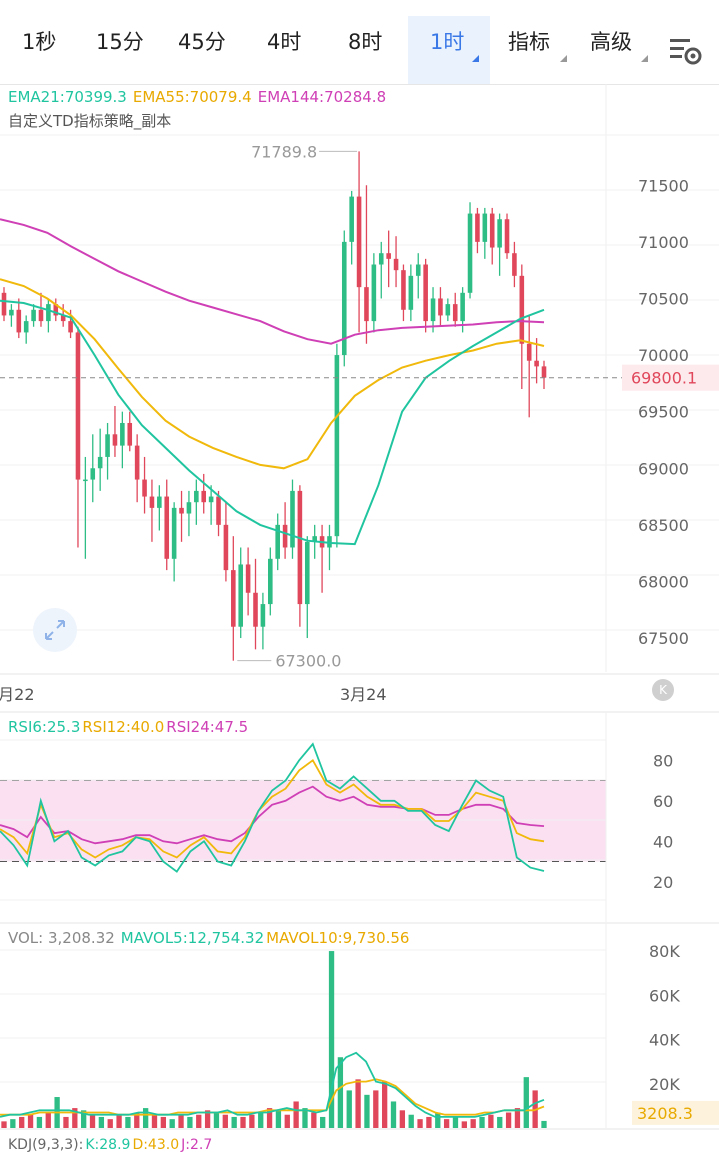 Image resolution: width=719 pixels, height=1153 pixels. What do you see at coordinates (686, 52) in the screenshot?
I see `chart-settings-icon` at bounding box center [686, 52].